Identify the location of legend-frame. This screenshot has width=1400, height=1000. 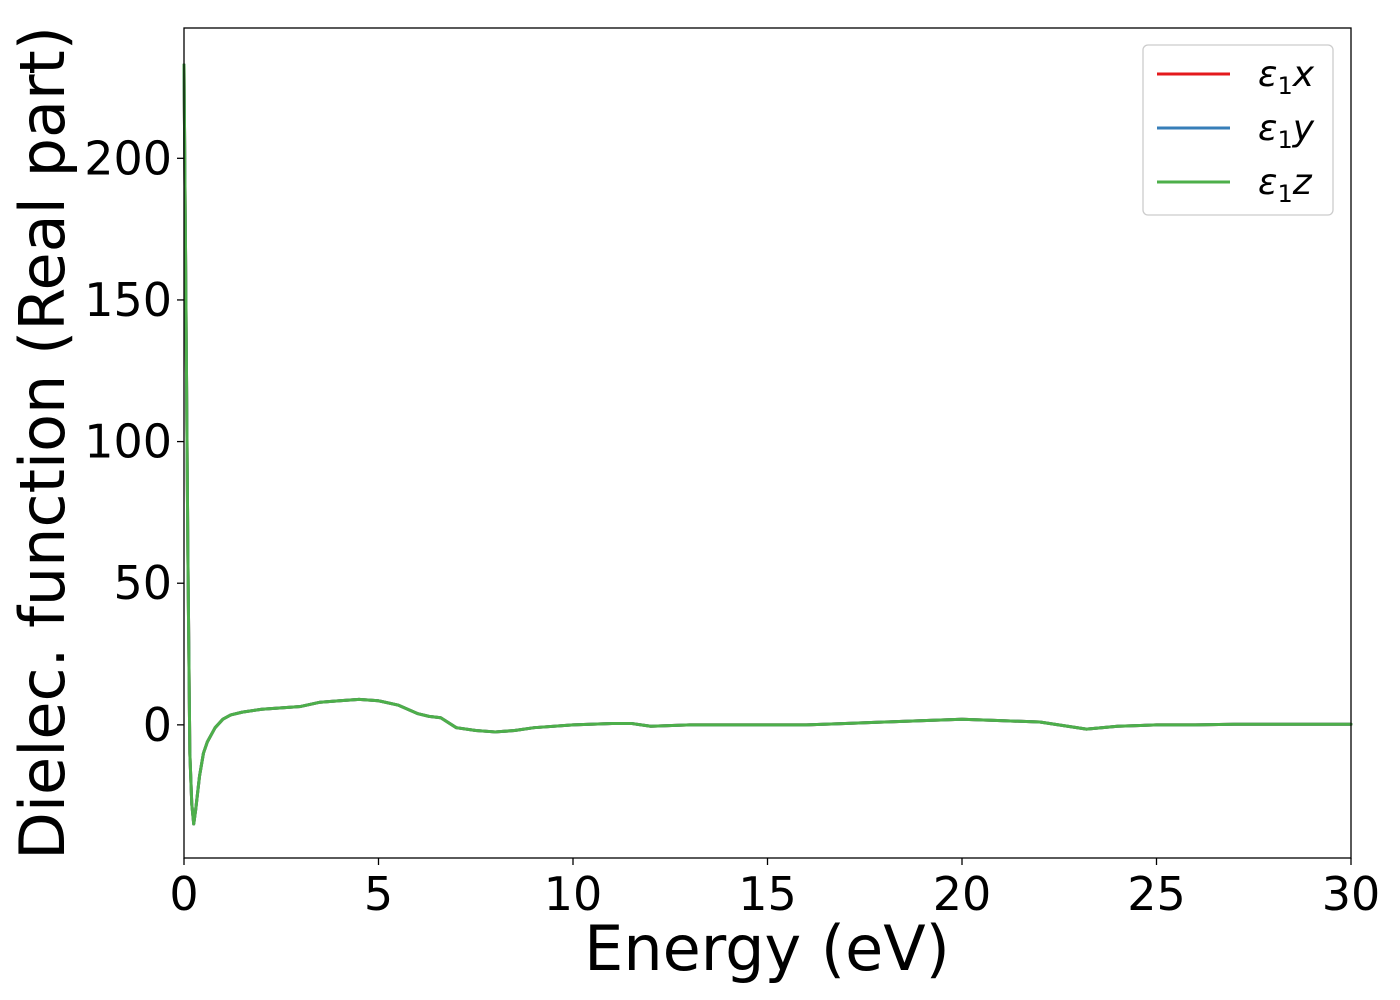
(1238, 130).